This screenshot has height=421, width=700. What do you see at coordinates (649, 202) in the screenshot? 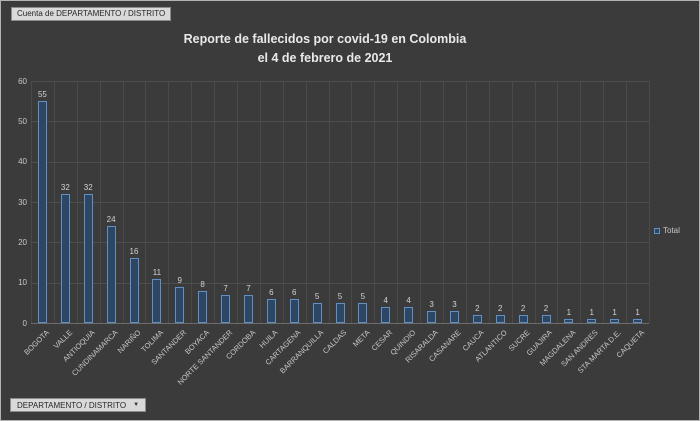
I see `gridline-vertical` at bounding box center [649, 202].